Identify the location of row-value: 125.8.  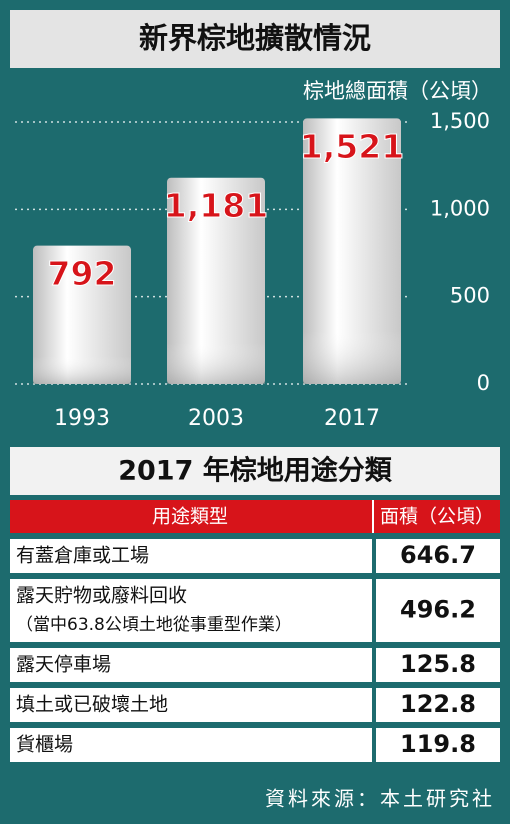
(438, 664).